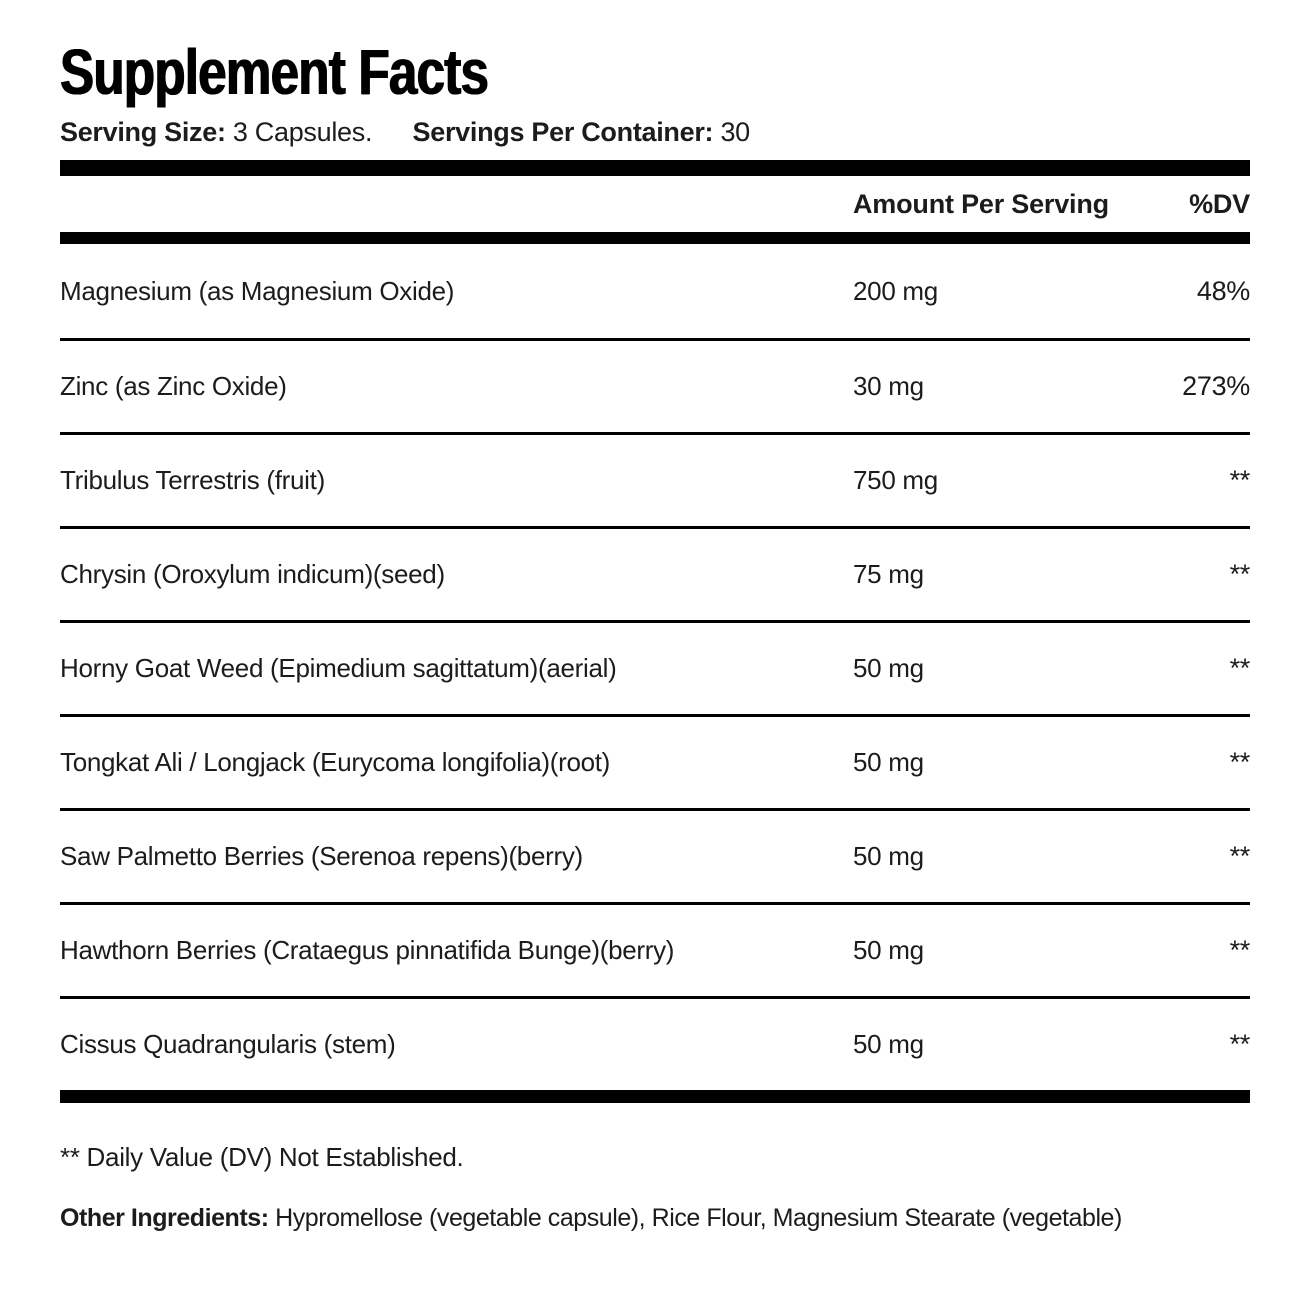 Image resolution: width=1310 pixels, height=1312 pixels. What do you see at coordinates (888, 574) in the screenshot?
I see `ingredient-amount: 75 mg` at bounding box center [888, 574].